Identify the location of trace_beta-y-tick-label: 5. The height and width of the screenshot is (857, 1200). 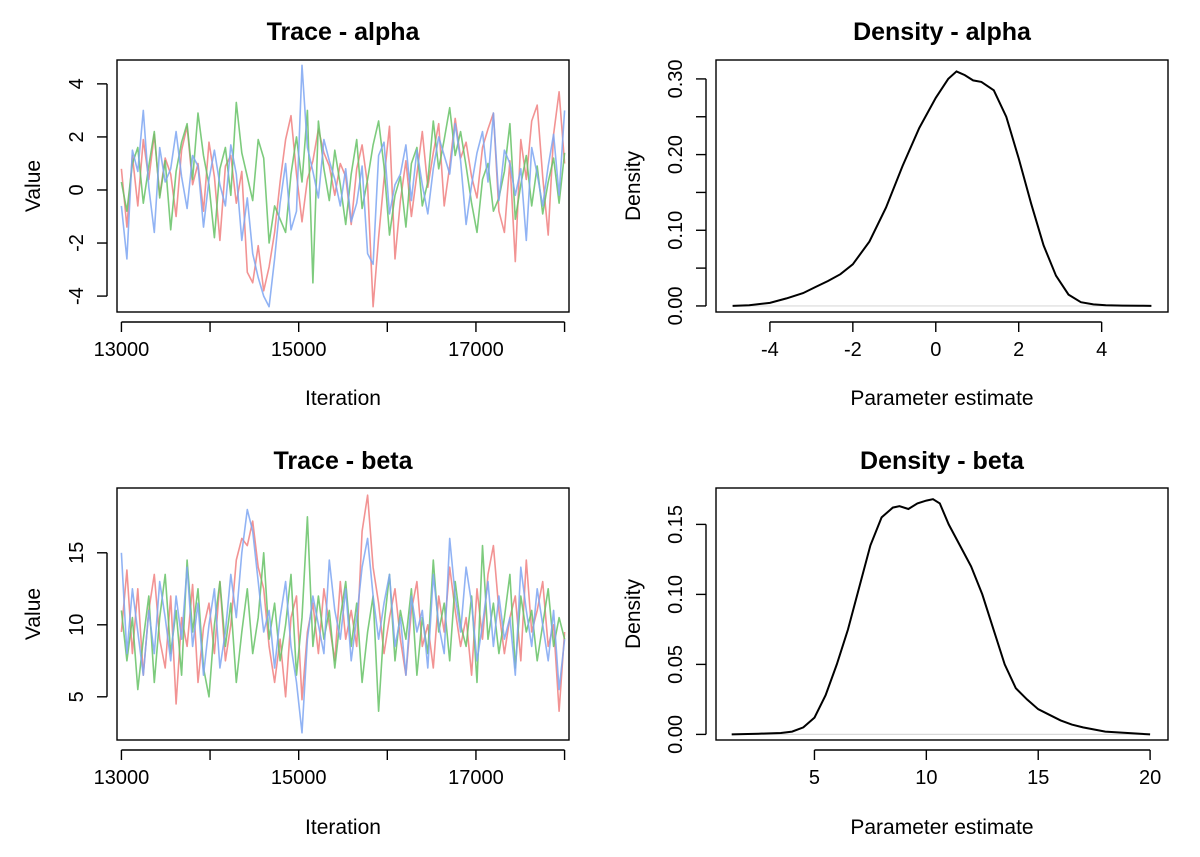
(77, 696).